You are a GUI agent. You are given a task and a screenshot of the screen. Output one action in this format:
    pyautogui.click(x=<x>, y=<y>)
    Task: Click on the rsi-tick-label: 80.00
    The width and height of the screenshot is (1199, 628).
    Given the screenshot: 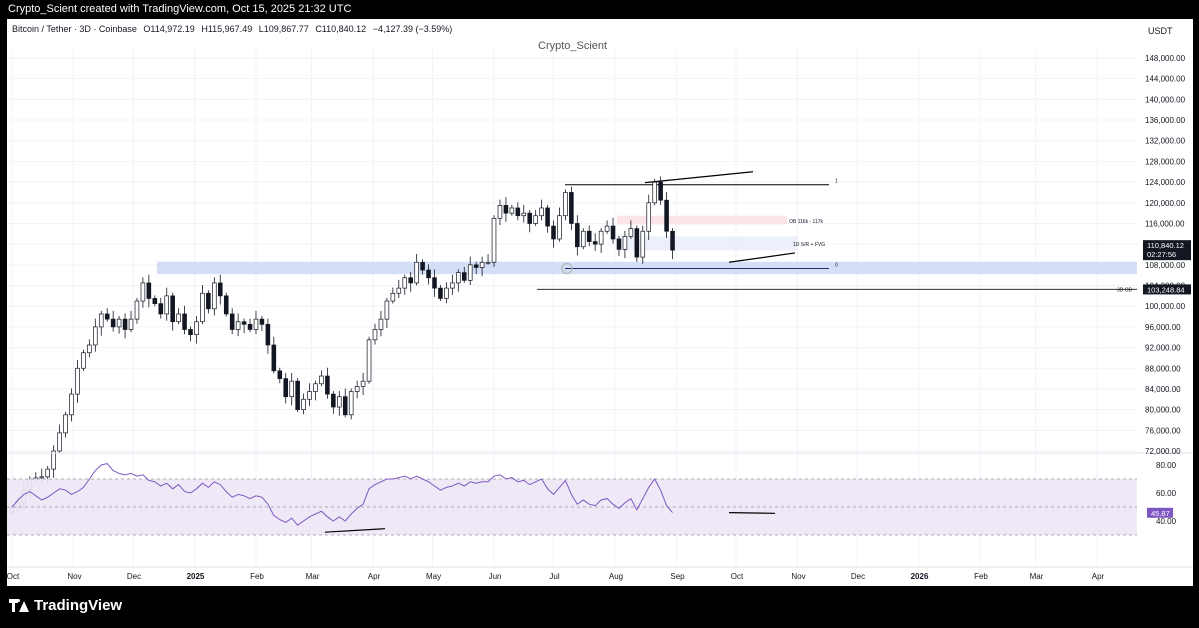 What is the action you would take?
    pyautogui.click(x=1166, y=465)
    